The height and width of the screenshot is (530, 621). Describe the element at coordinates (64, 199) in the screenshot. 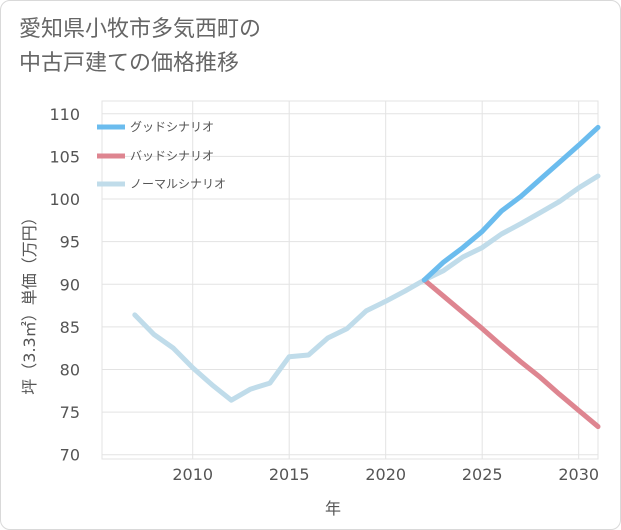

I see `y-tick-label-100: 100` at that location.